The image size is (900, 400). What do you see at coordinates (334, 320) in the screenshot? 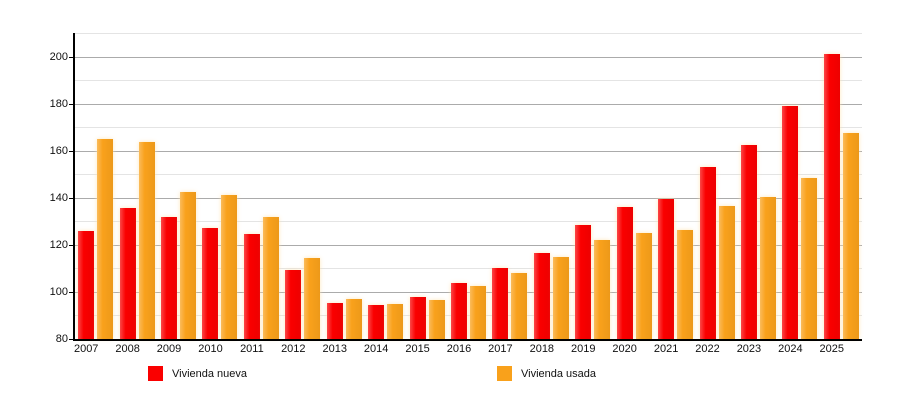
I see `bar-vivienda-nueva-2013` at bounding box center [334, 320].